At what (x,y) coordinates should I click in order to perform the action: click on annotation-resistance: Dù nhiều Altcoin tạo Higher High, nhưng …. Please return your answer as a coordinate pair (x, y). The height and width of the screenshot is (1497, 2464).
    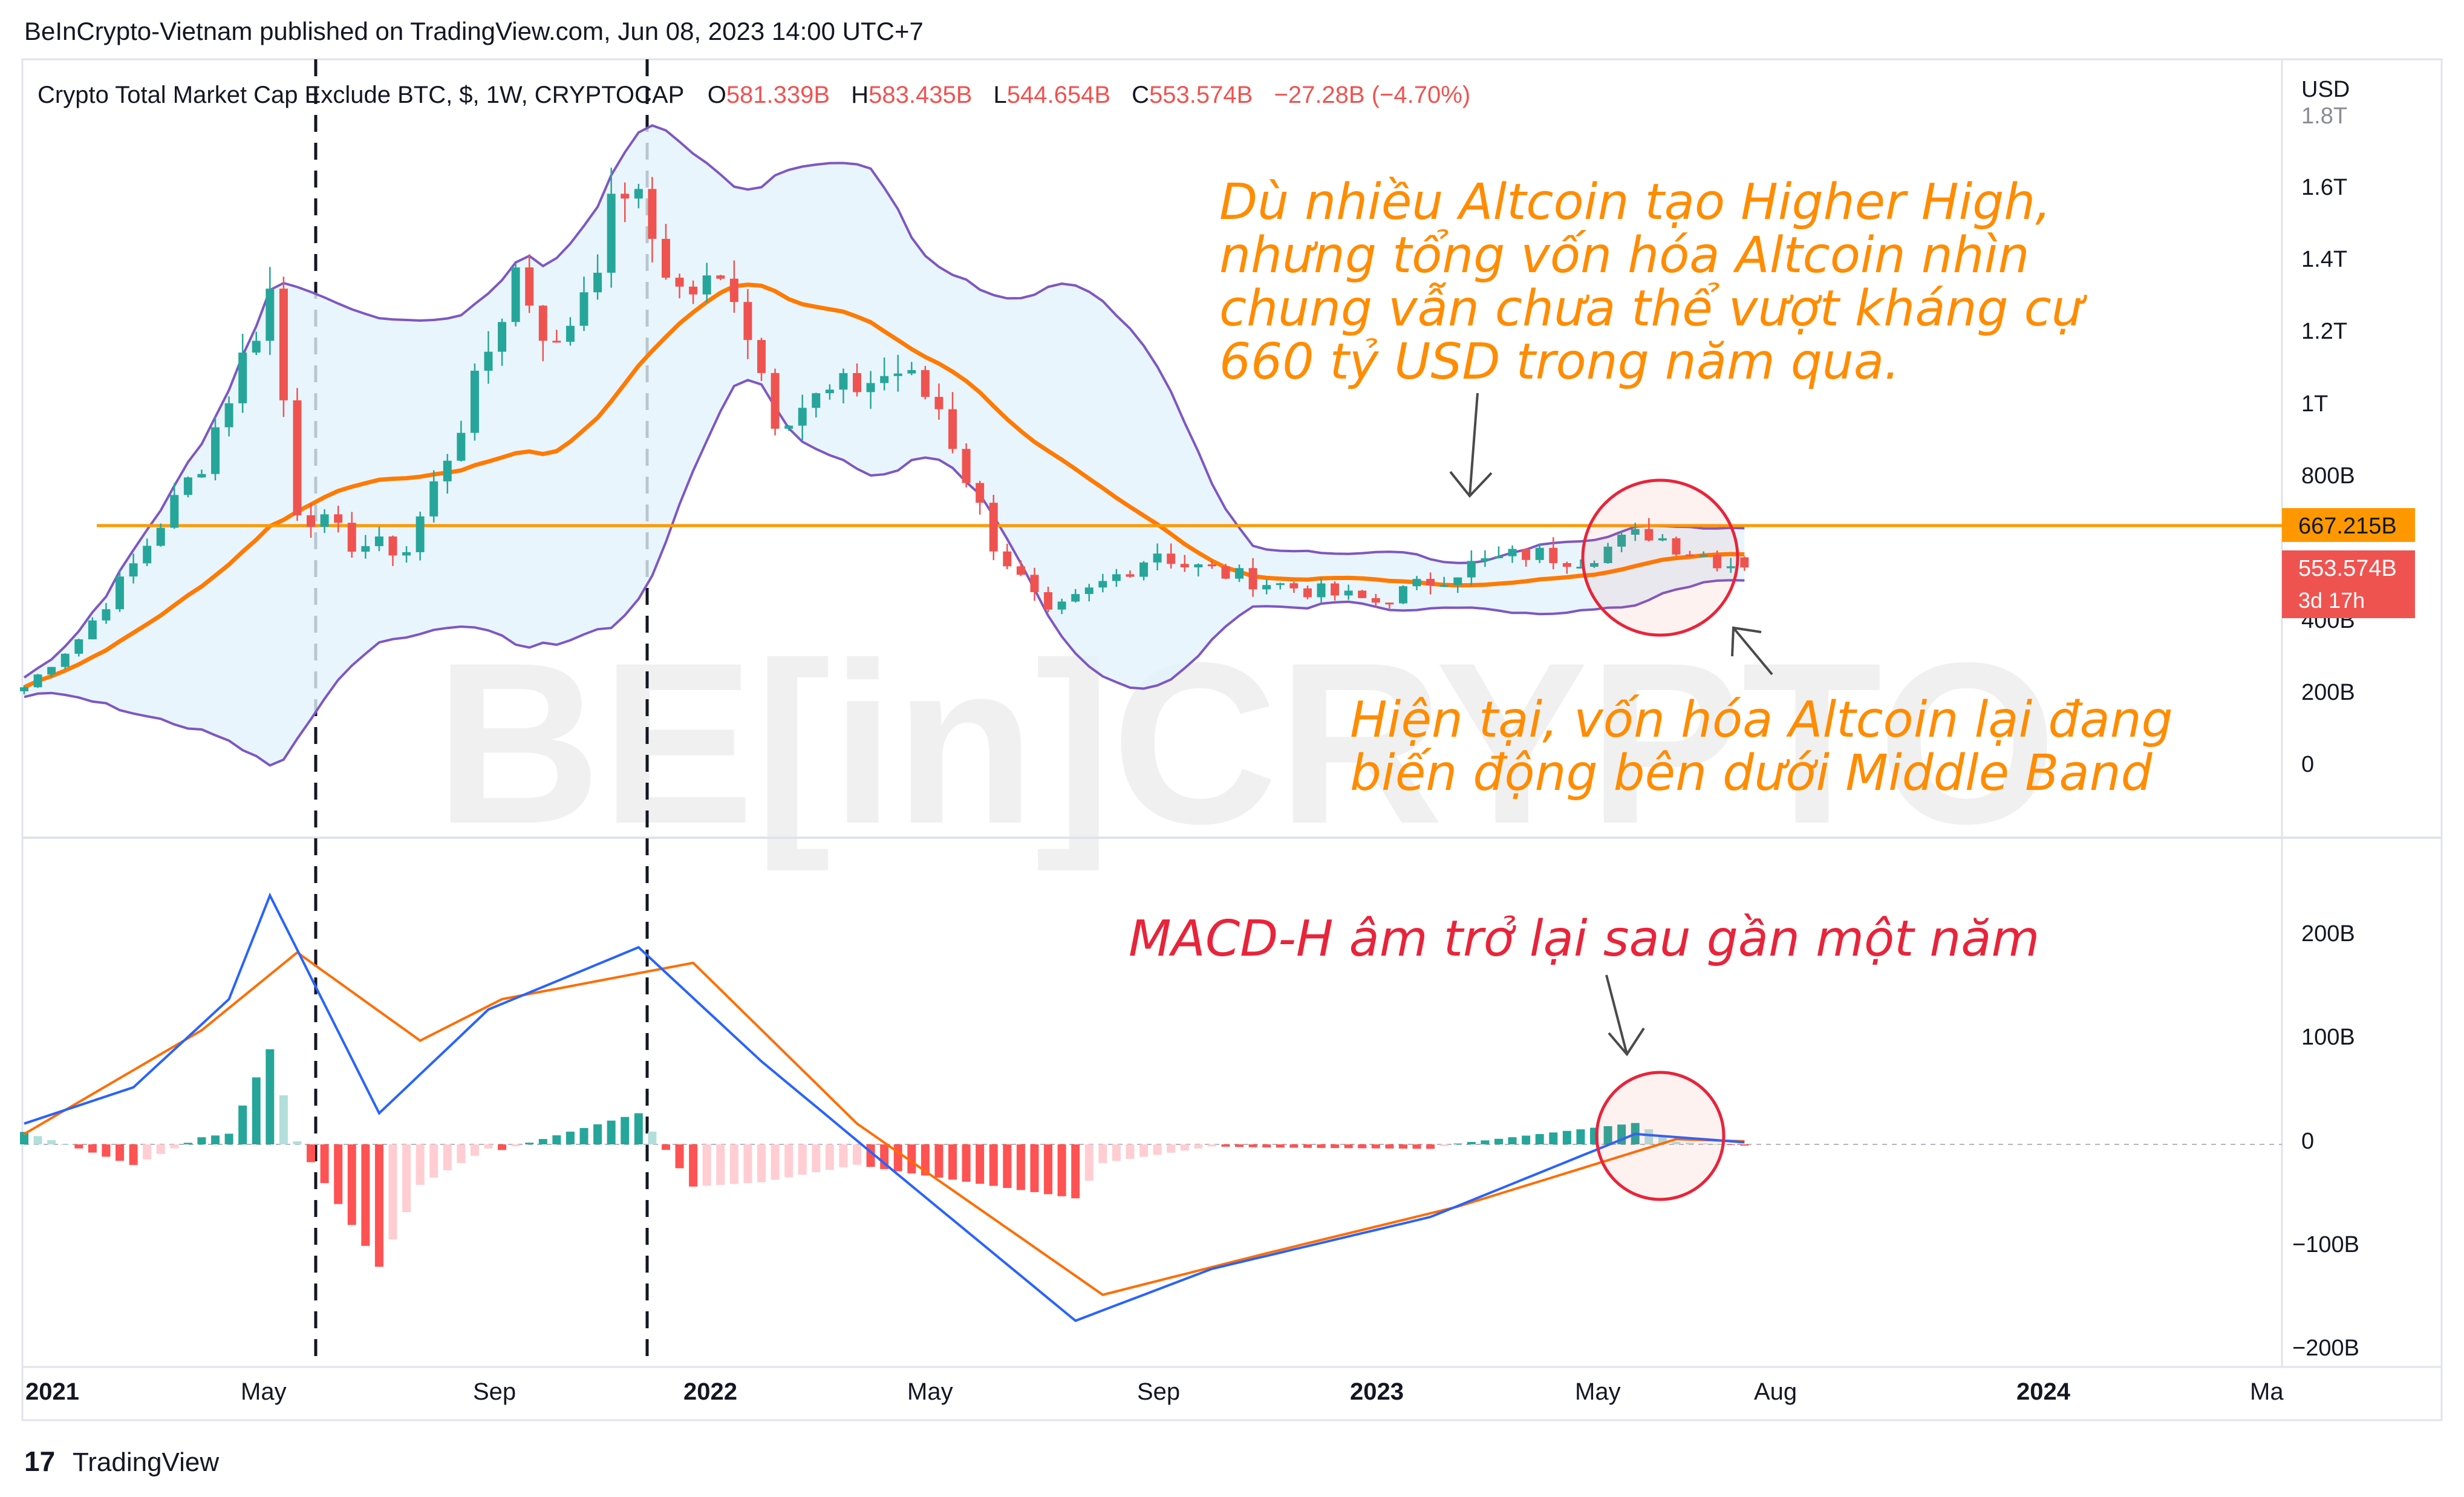
    Looking at the image, I should click on (1653, 282).